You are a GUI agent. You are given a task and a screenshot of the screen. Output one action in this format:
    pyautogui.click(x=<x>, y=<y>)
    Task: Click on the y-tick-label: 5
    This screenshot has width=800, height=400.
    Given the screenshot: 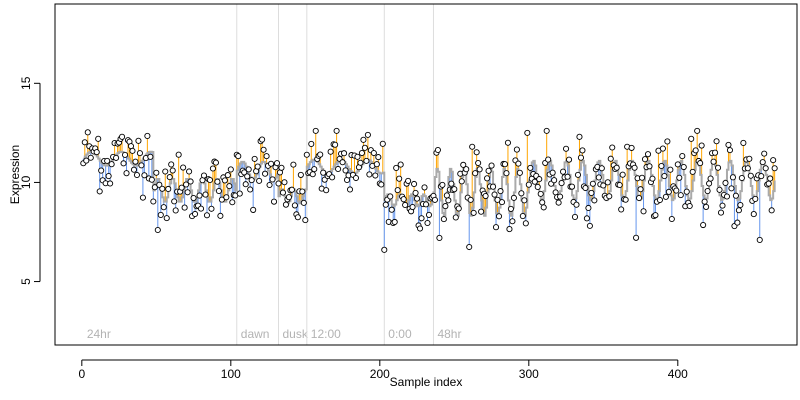 What is the action you would take?
    pyautogui.click(x=26, y=281)
    